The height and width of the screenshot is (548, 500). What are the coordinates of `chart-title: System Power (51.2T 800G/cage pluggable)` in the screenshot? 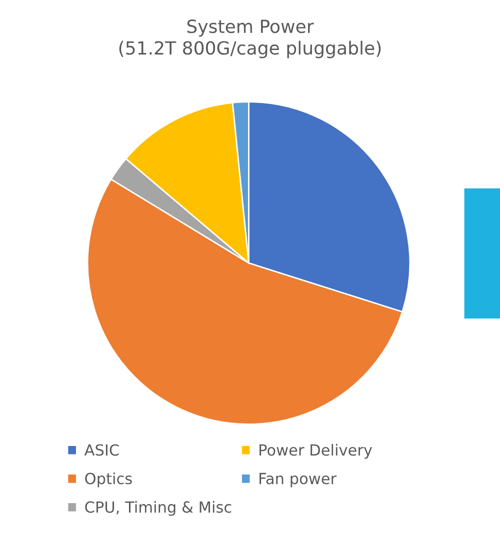 It's located at (250, 39).